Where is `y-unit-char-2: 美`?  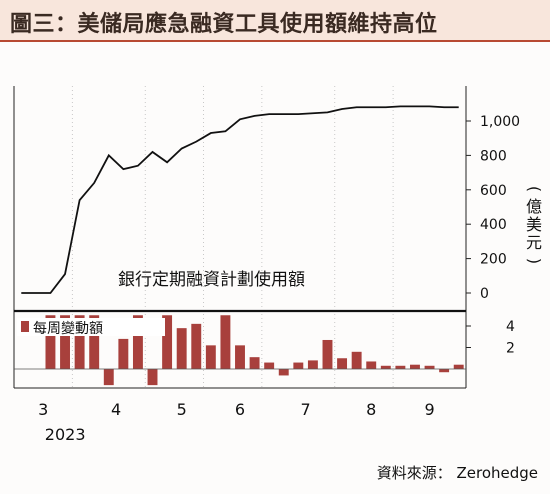 y-unit-char-2: 美 is located at coordinates (533, 224).